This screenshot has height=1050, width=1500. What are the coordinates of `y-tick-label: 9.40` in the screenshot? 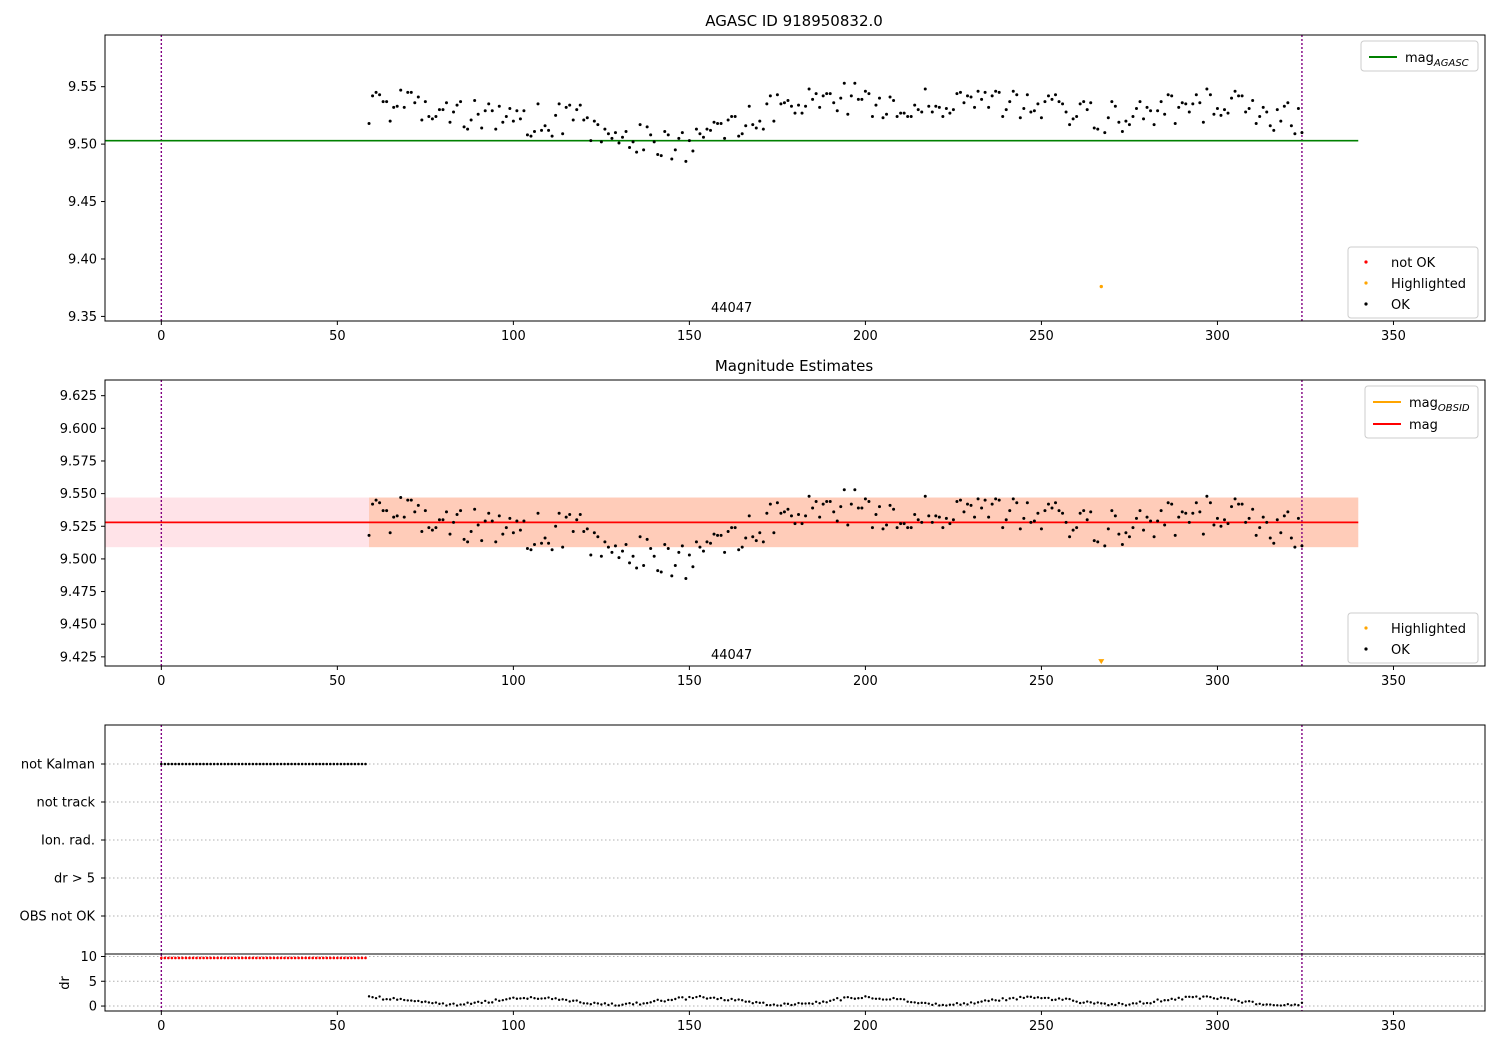 It's located at (82, 259).